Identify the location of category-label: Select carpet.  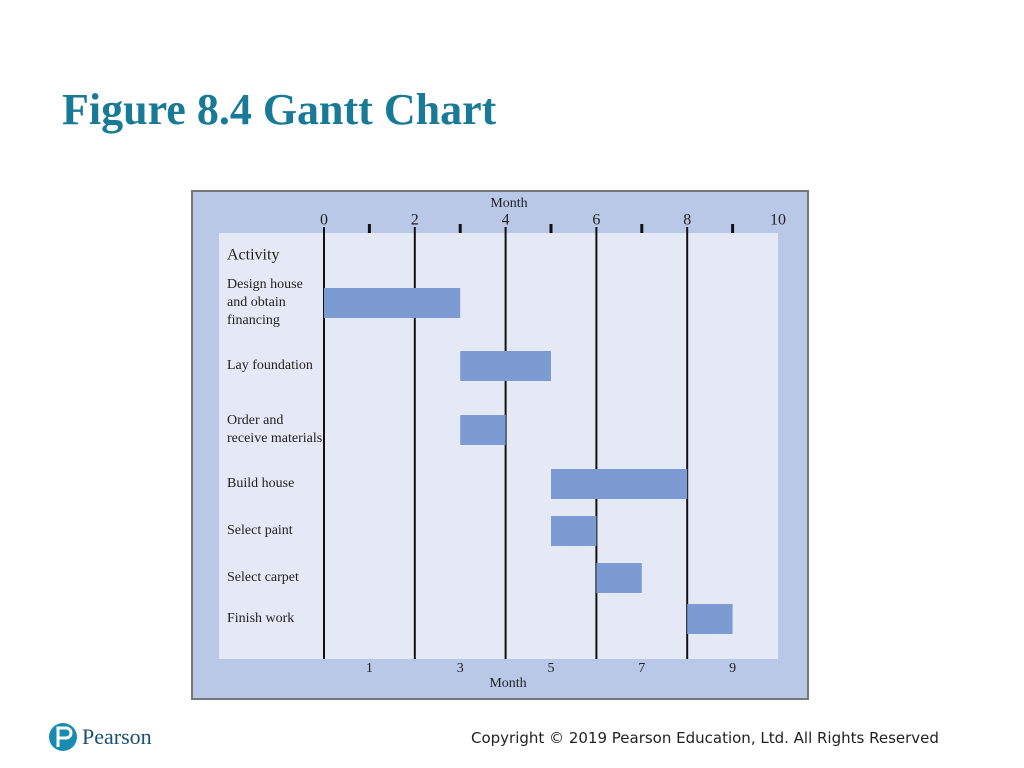
(263, 577).